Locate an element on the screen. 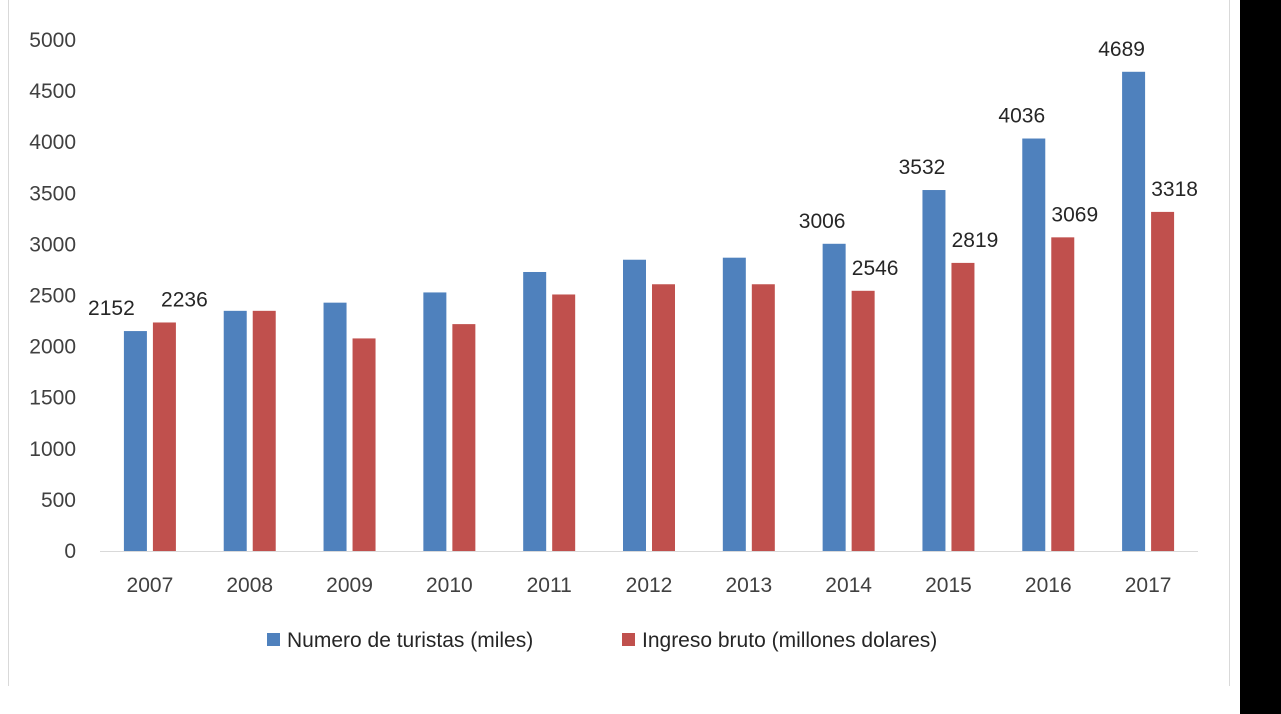 Image resolution: width=1281 pixels, height=714 pixels. y-tick-label: 3000 is located at coordinates (52, 244).